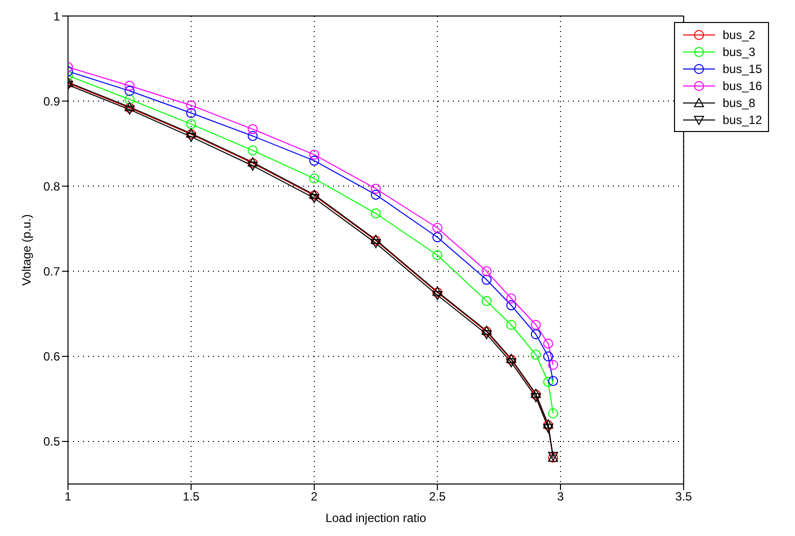 The height and width of the screenshot is (536, 795). Describe the element at coordinates (68, 497) in the screenshot. I see `x-tick-label: 1` at that location.